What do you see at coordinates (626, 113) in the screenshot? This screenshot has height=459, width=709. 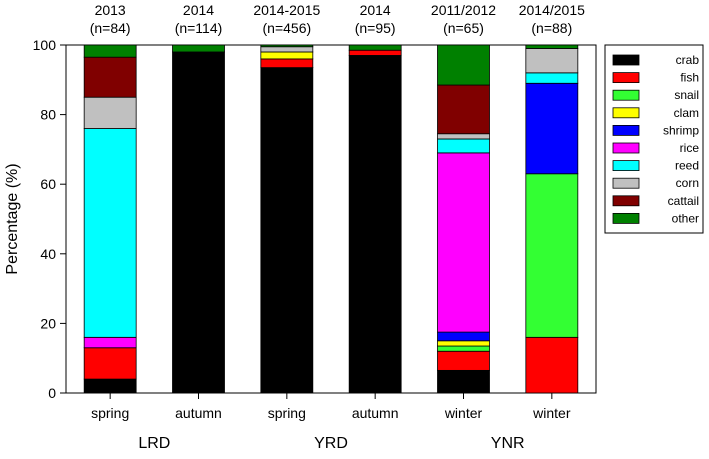 I see `legend-swatch-clam` at bounding box center [626, 113].